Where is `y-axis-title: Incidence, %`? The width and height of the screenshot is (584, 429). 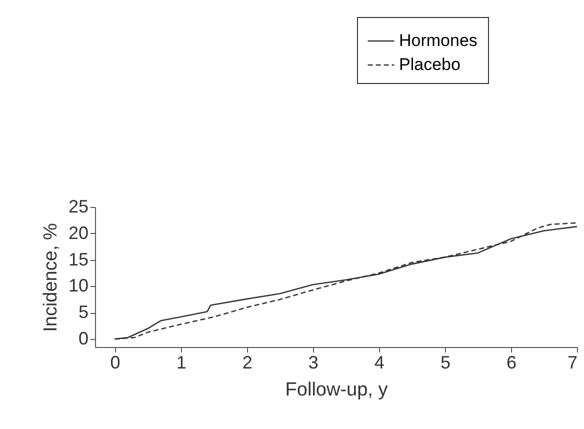 y-axis-title: Incidence, % is located at coordinates (51, 277).